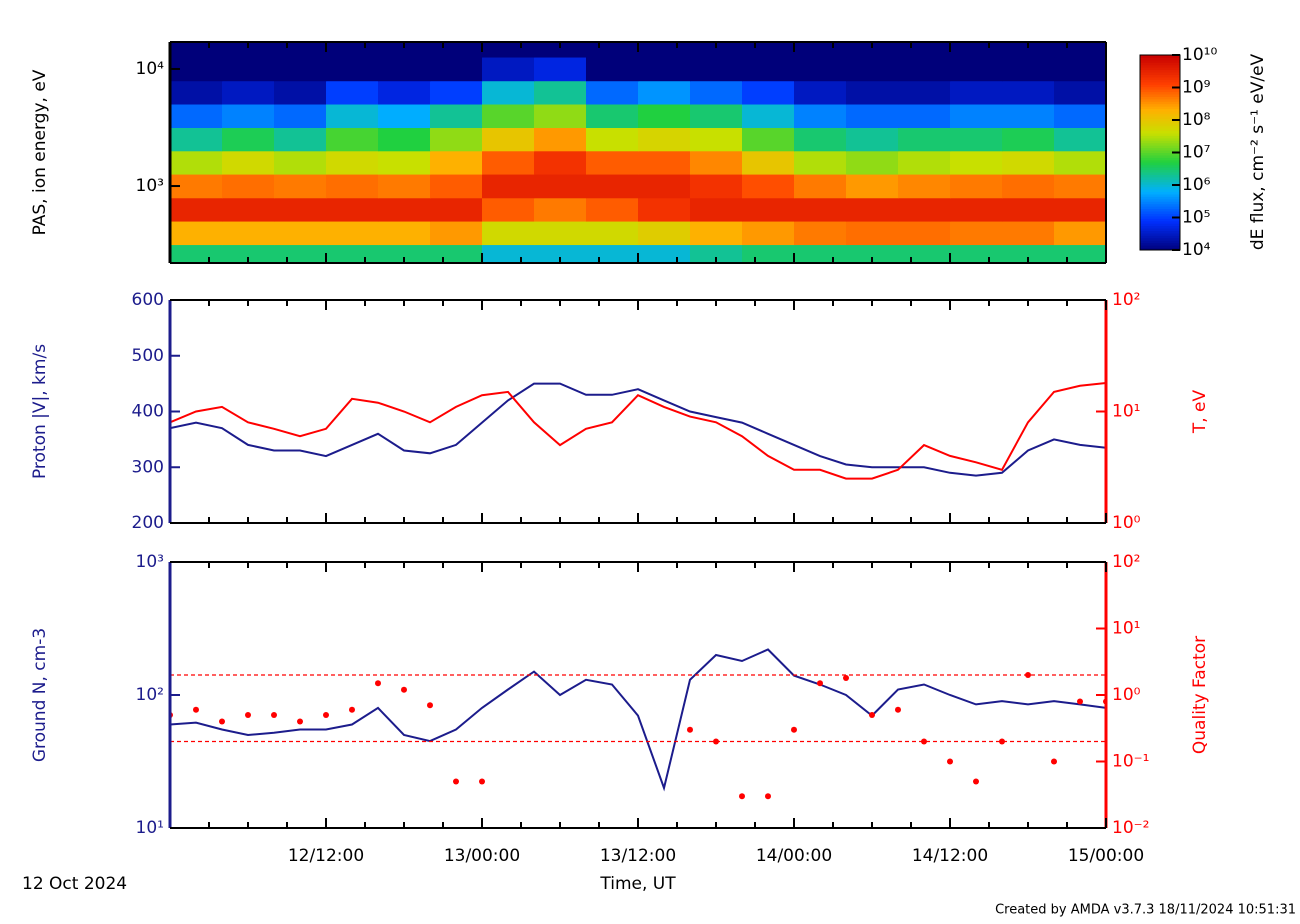 The image size is (1300, 924). What do you see at coordinates (1200, 695) in the screenshot?
I see `y-axis-label: Quality Factor` at bounding box center [1200, 695].